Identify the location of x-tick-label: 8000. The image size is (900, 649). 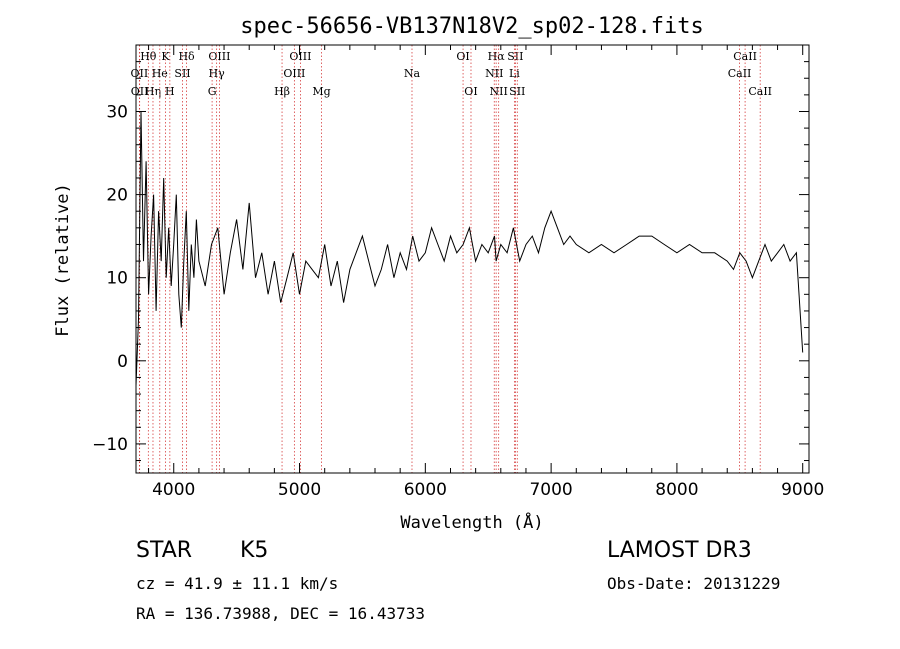
(676, 490).